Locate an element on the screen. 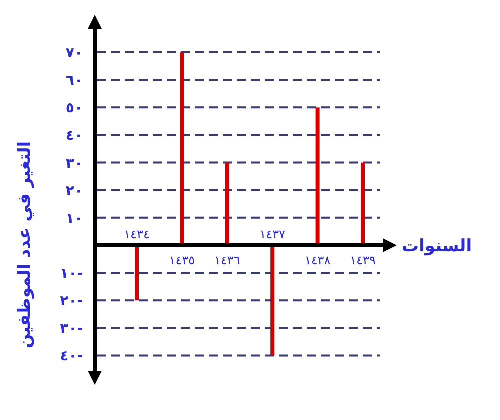  x-tick-label: ١٤٣٧ is located at coordinates (273, 234).